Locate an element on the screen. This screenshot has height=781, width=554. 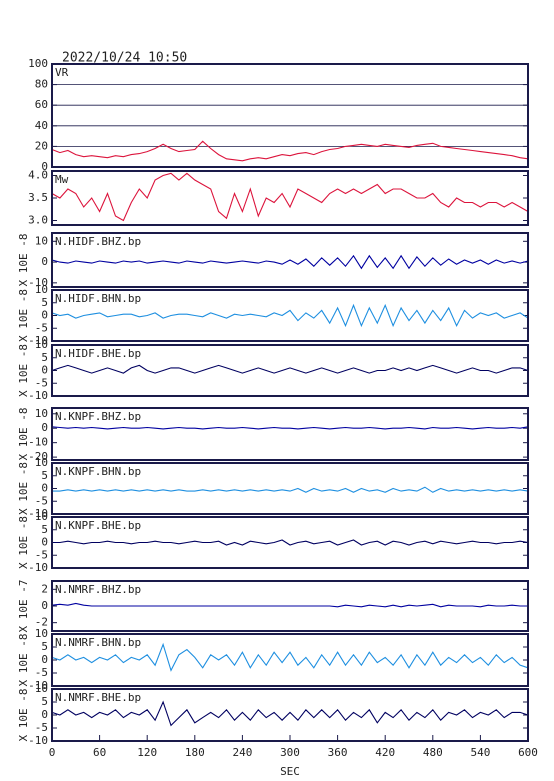
x-tick-label: 120 is located at coordinates (147, 752).